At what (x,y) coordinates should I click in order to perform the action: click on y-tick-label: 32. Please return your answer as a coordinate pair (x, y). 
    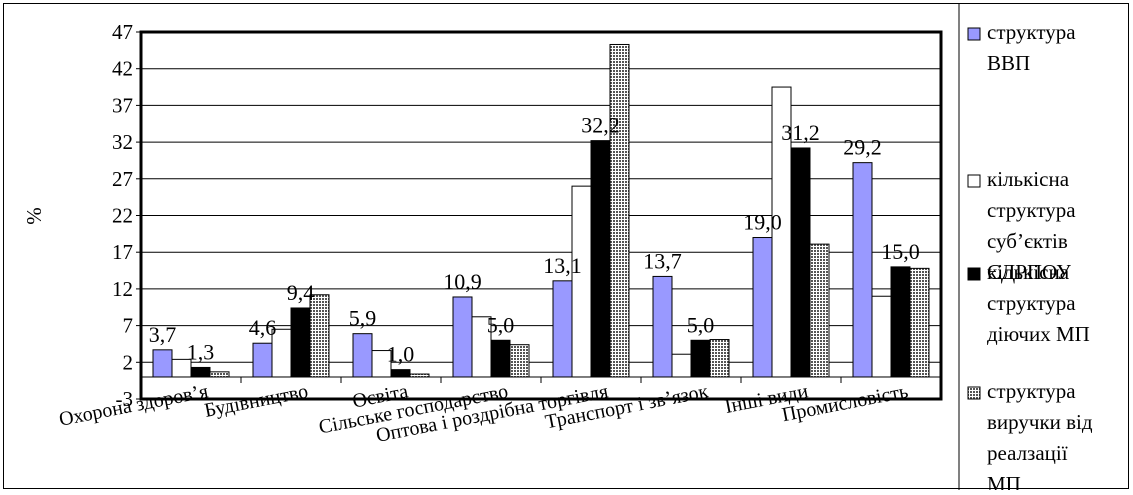
    Looking at the image, I should click on (122, 142).